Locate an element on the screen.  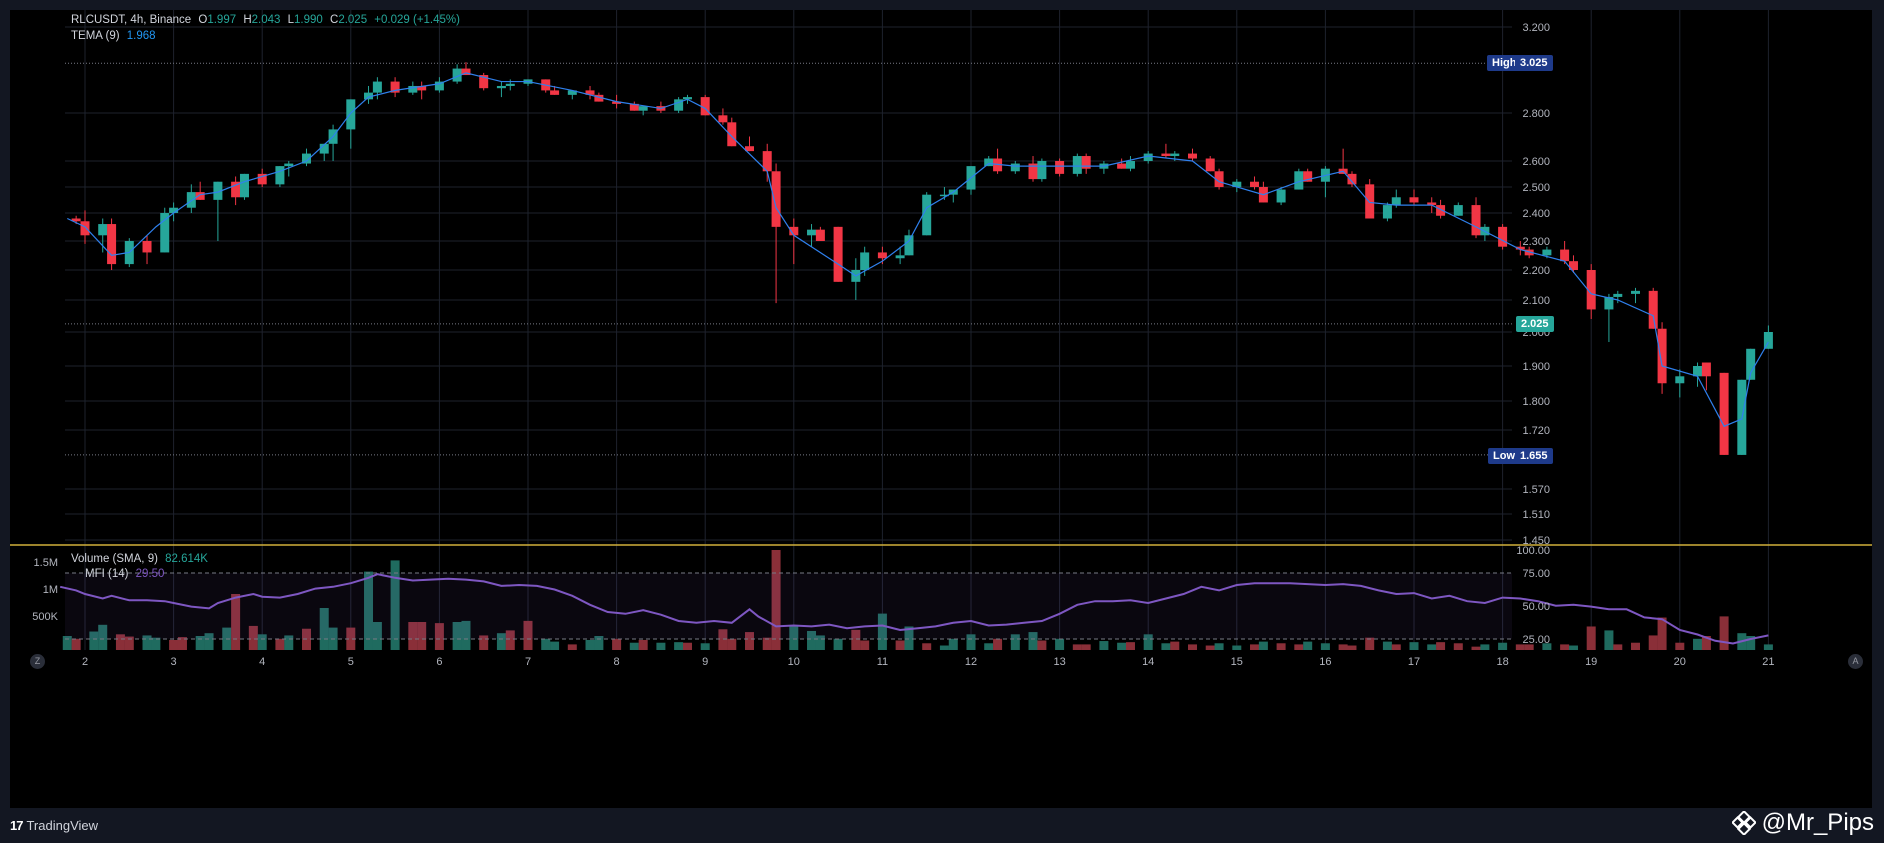
time-tick-label: 5 is located at coordinates (351, 662).